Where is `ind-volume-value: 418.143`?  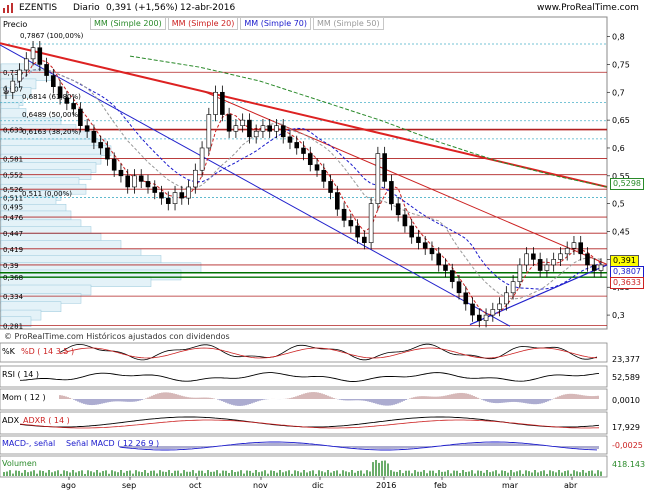 ind-volume-value: 418.143 is located at coordinates (629, 464).